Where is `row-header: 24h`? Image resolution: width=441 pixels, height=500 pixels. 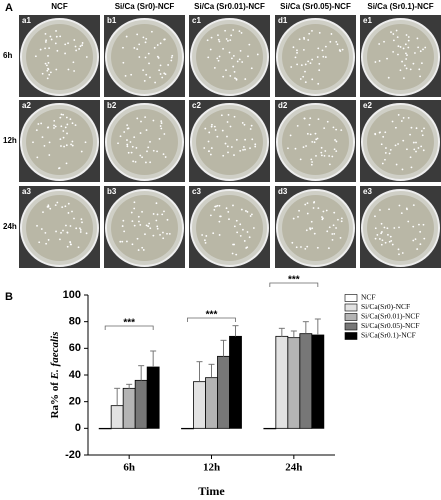
row-header: 24h is located at coordinates (10, 226).